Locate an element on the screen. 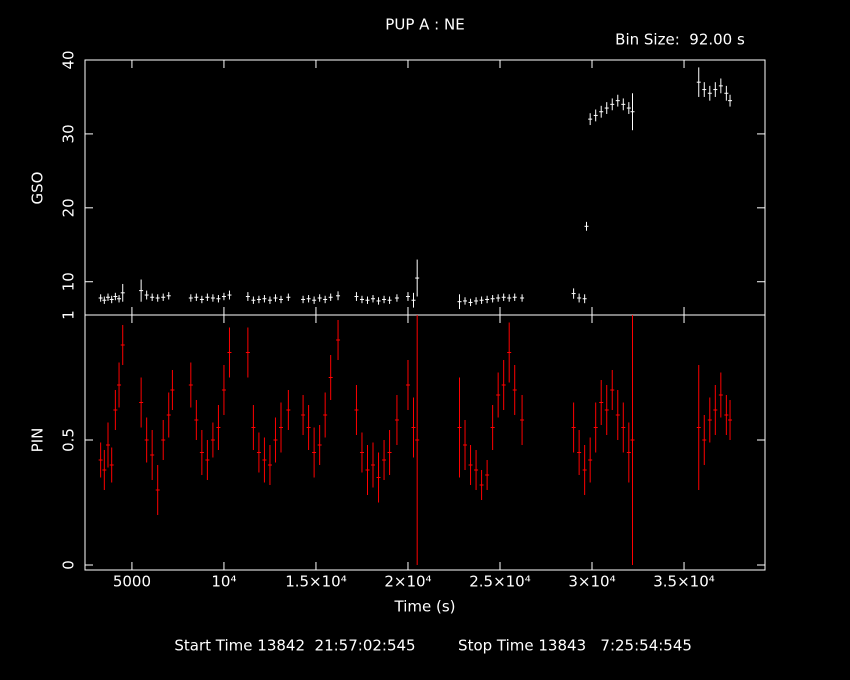 The width and height of the screenshot is (850, 680). y-tick-label: 20 is located at coordinates (69, 207).